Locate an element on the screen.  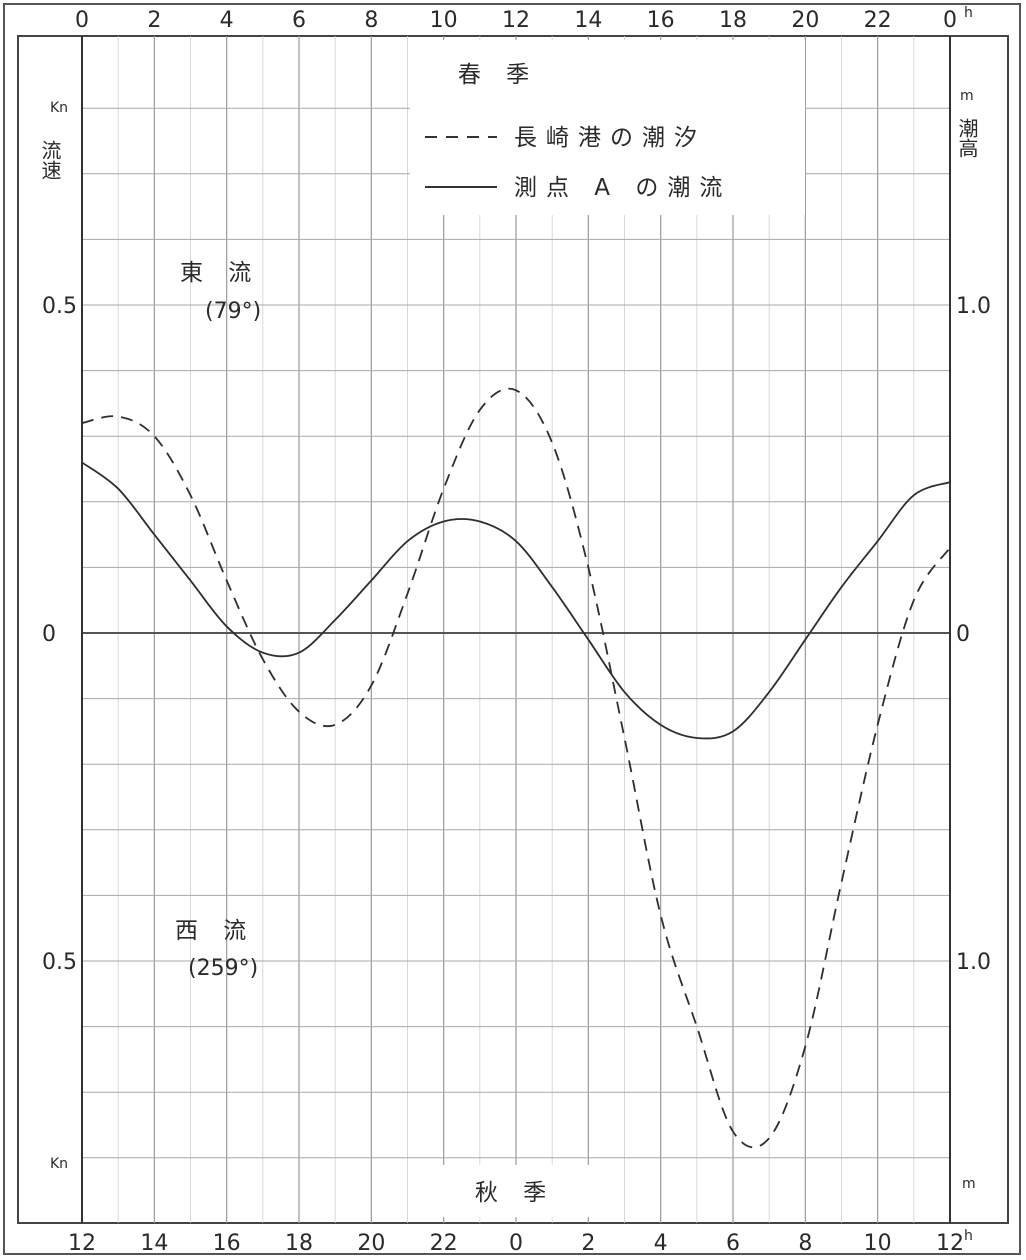
x-top-tick-label: 2 is located at coordinates (154, 20).